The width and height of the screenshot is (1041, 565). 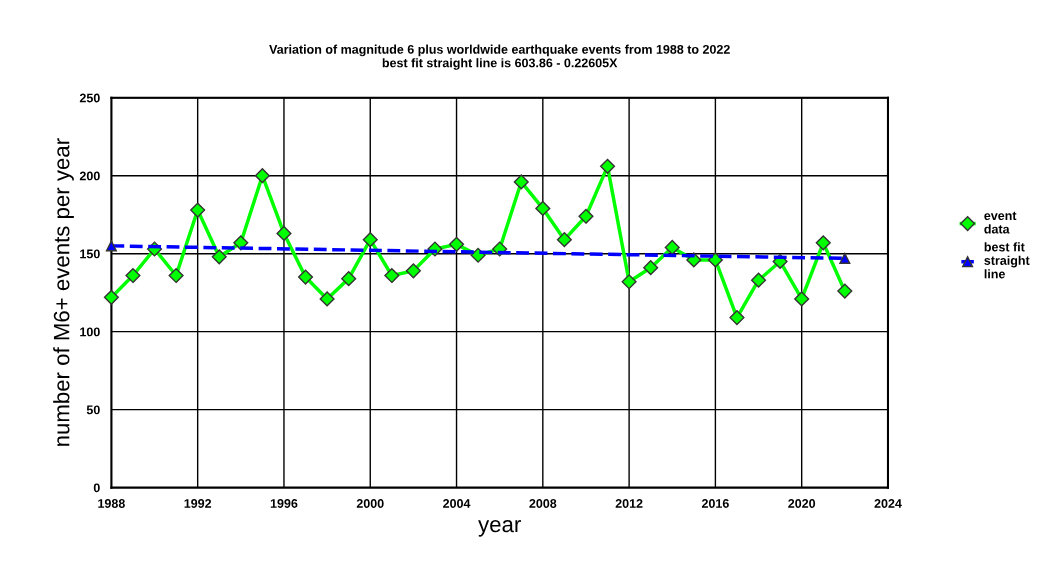 I want to click on x-tick-label: 1988, so click(x=111, y=503).